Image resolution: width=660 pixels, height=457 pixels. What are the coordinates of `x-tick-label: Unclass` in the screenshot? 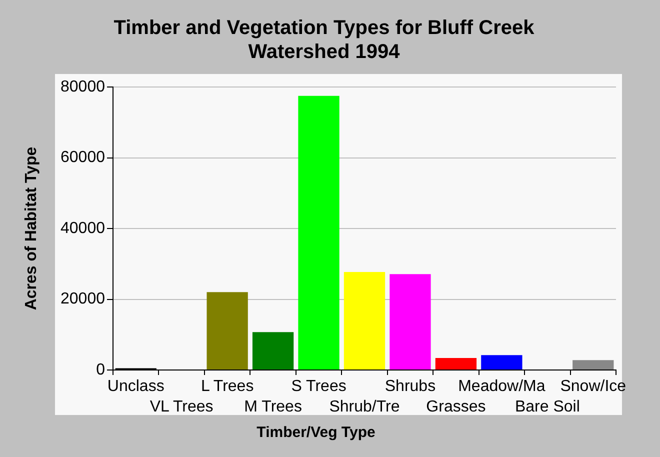 It's located at (135, 386).